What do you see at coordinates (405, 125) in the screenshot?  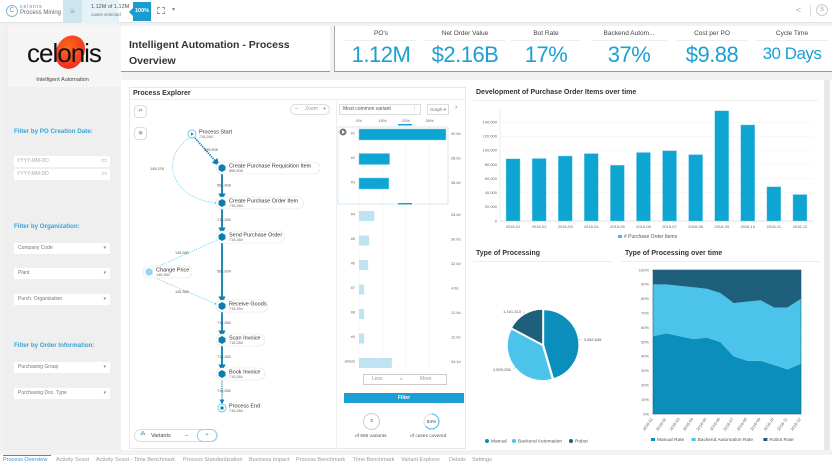 I see `axis-highlight` at bounding box center [405, 125].